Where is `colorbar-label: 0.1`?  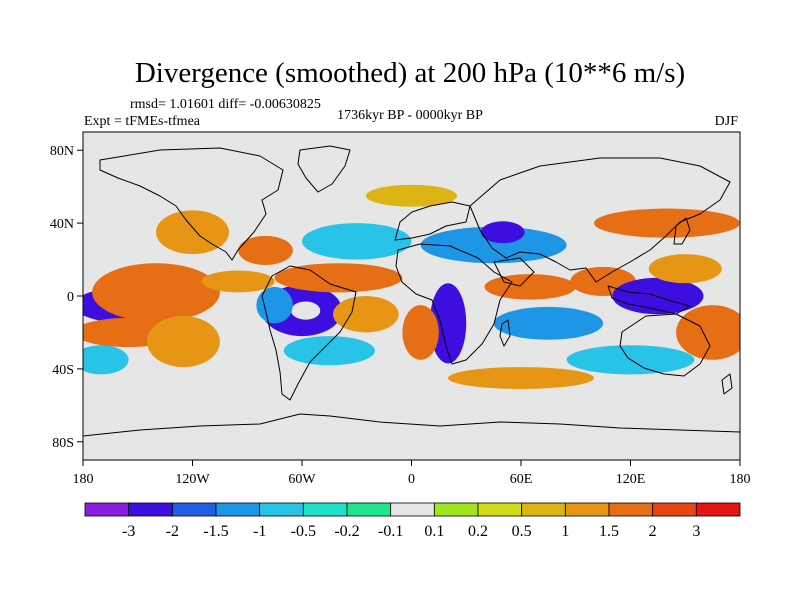 colorbar-label: 0.1 is located at coordinates (434, 531).